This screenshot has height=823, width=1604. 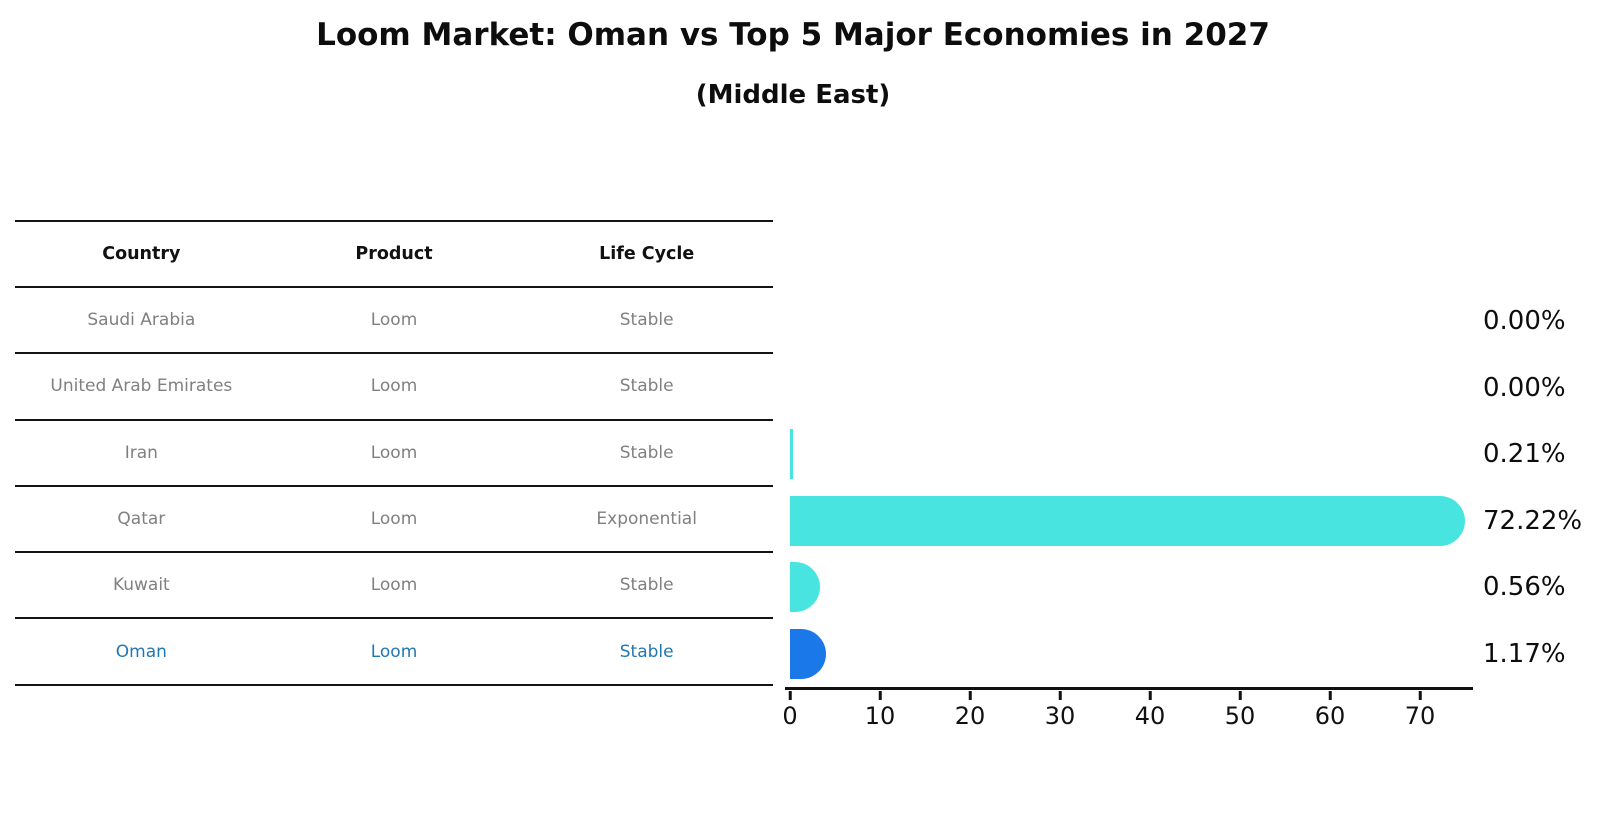 I want to click on table-row-kuwait: Kuwait Loom Stable, so click(x=394, y=586).